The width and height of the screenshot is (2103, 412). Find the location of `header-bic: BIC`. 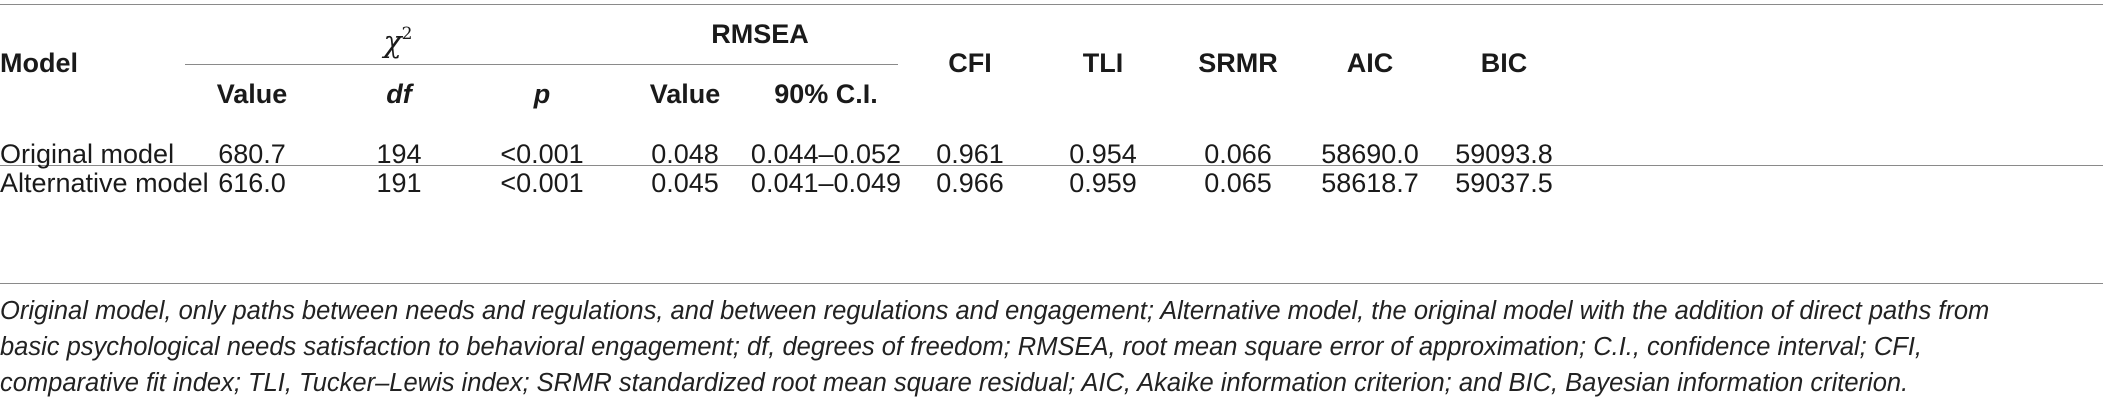

header-bic: BIC is located at coordinates (1504, 63).